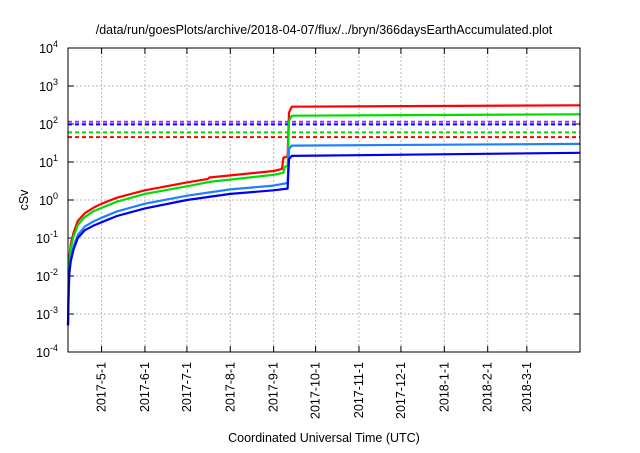 The height and width of the screenshot is (453, 640). I want to click on x-axis-label: Coordinated Universal Time (UTC), so click(324, 438).